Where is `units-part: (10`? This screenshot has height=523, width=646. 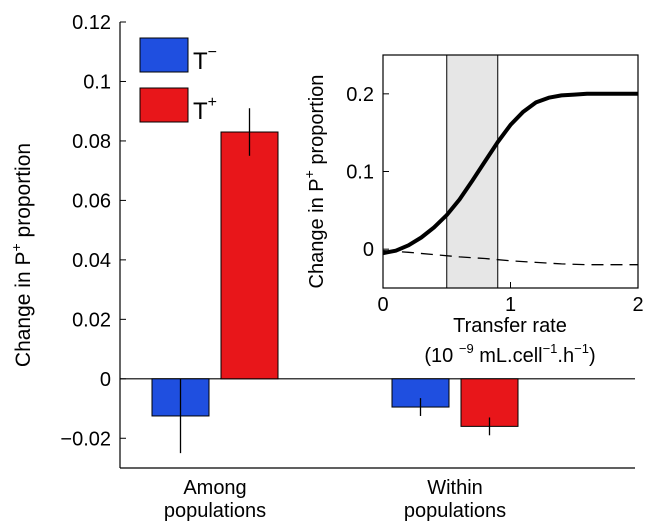 units-part: (10 is located at coordinates (441, 356).